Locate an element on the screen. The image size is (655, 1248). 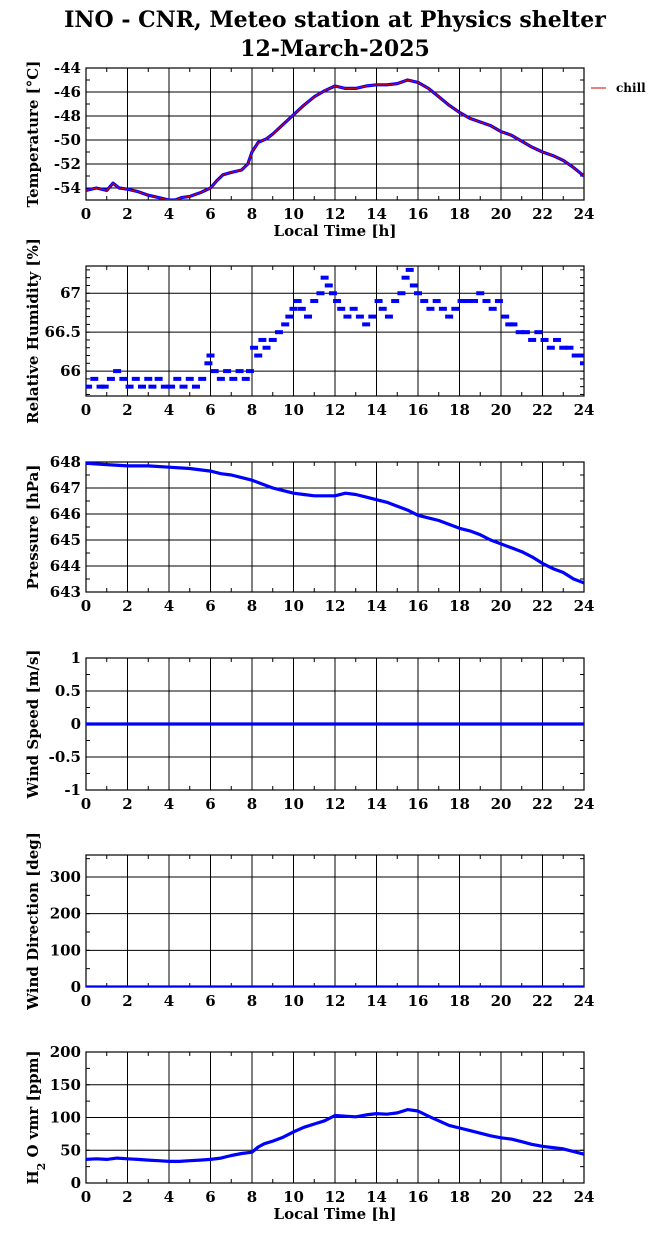
temperature-xlabel: Local Time [h] is located at coordinates (335, 231).